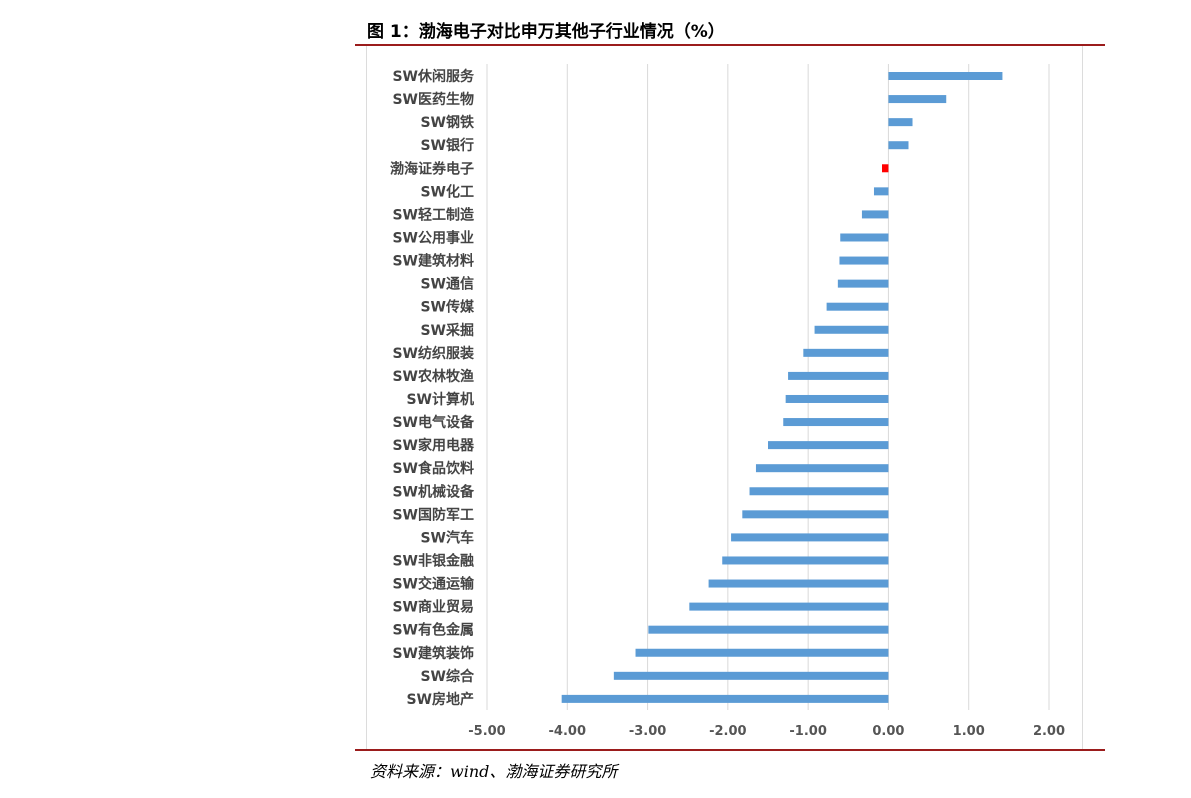 The image size is (1191, 798). What do you see at coordinates (447, 330) in the screenshot?
I see `category-label: SW采掘` at bounding box center [447, 330].